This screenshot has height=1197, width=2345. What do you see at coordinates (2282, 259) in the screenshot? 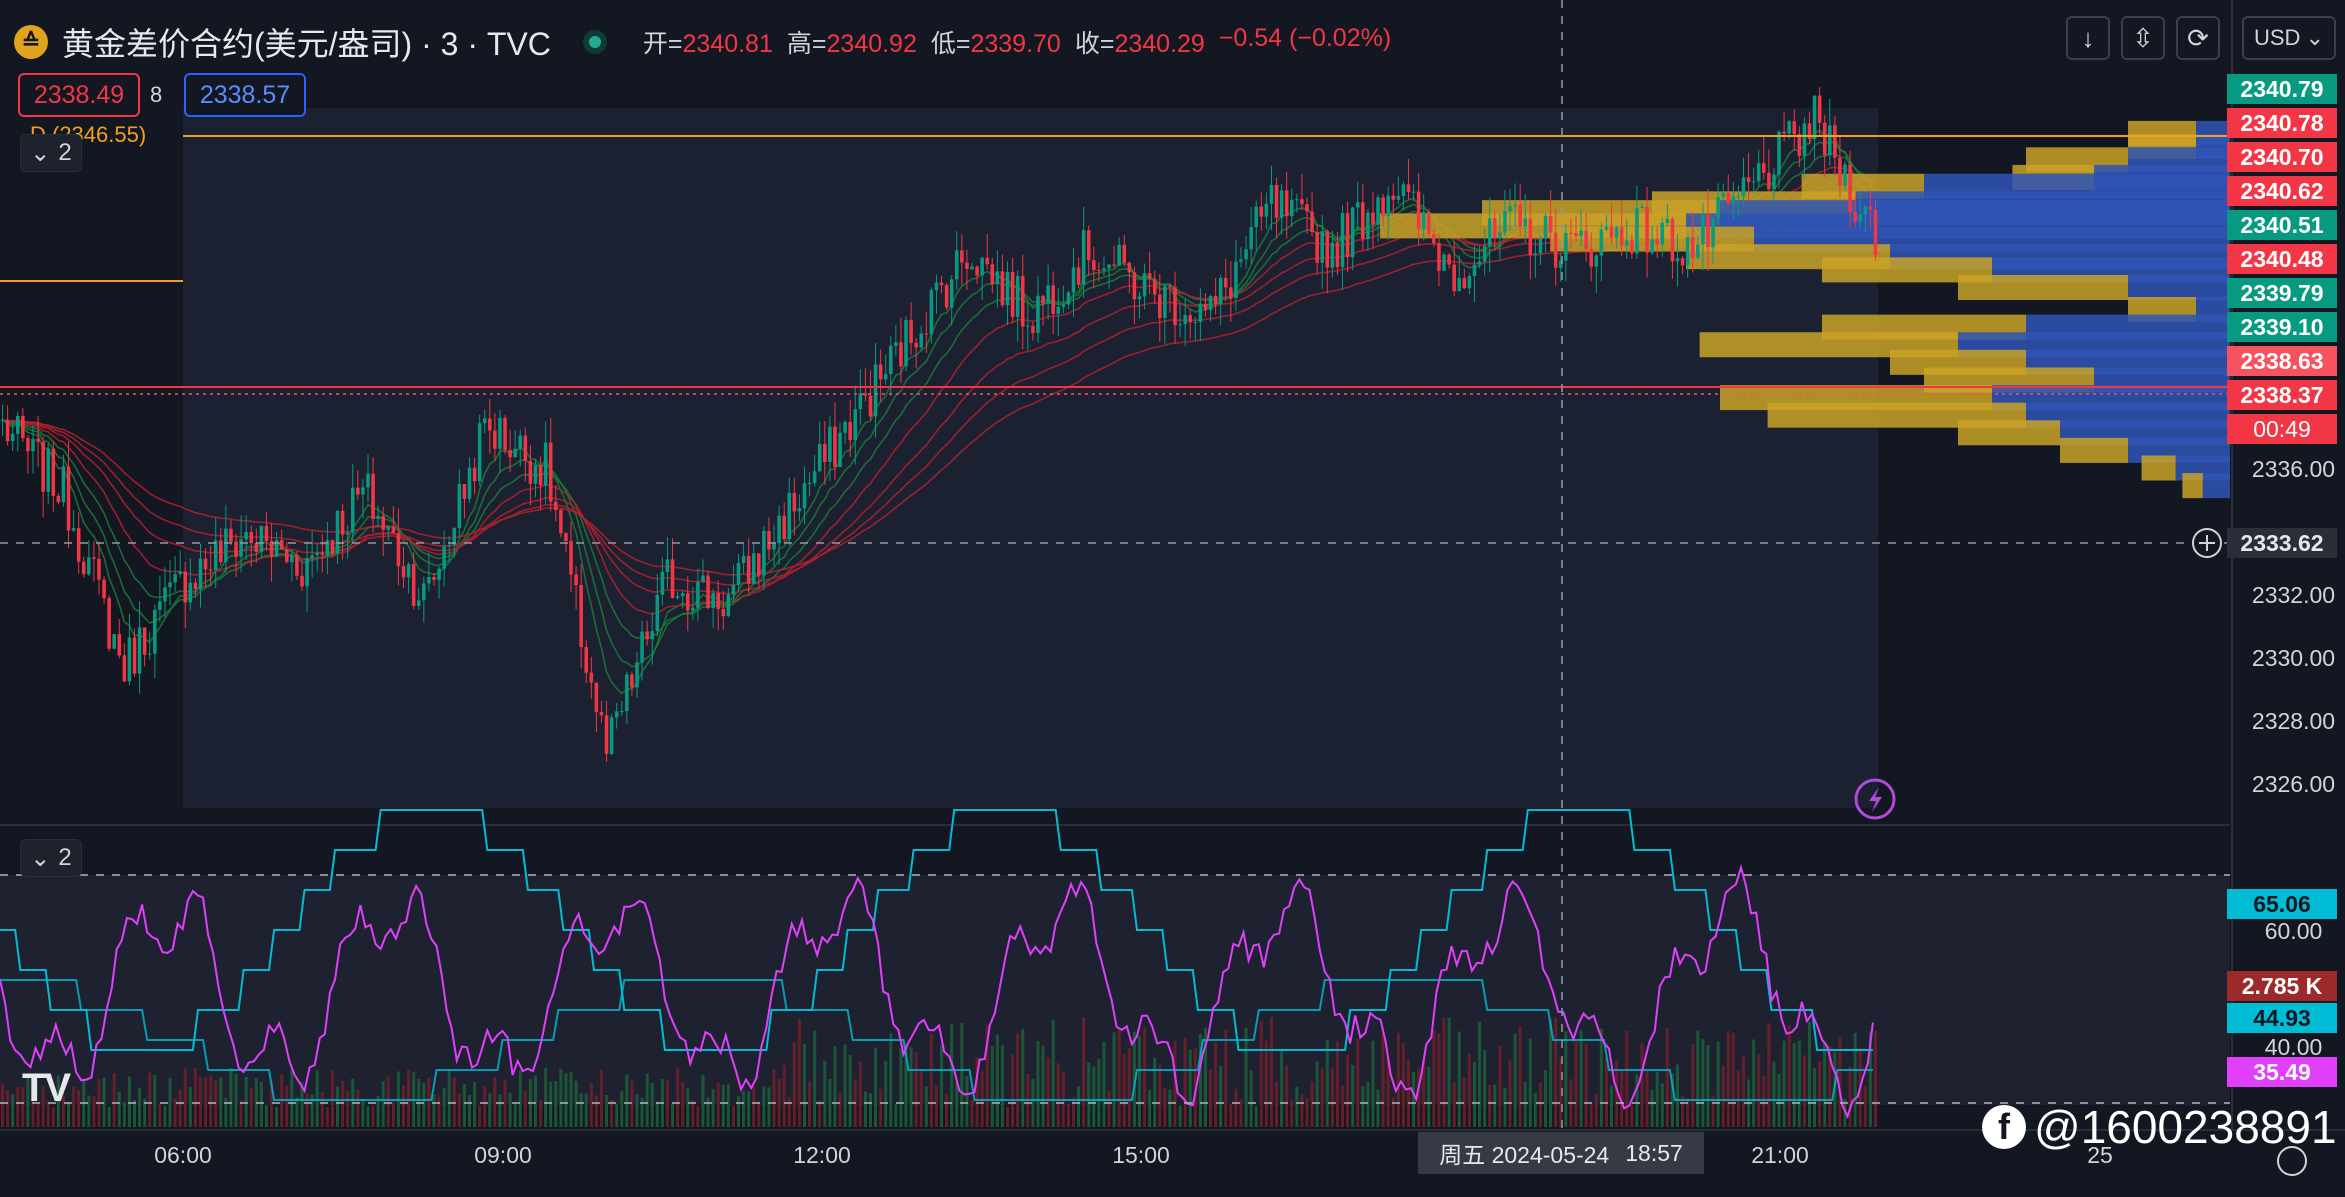
I see `price-label: 2340.48` at bounding box center [2282, 259].